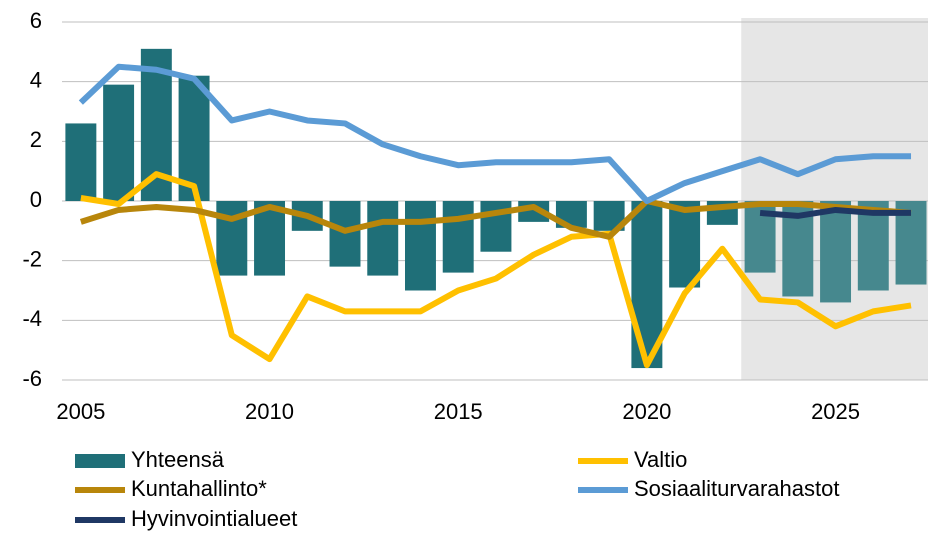 Image resolution: width=928 pixels, height=537 pixels. What do you see at coordinates (32, 378) in the screenshot?
I see `y-tick-label: -6` at bounding box center [32, 378].